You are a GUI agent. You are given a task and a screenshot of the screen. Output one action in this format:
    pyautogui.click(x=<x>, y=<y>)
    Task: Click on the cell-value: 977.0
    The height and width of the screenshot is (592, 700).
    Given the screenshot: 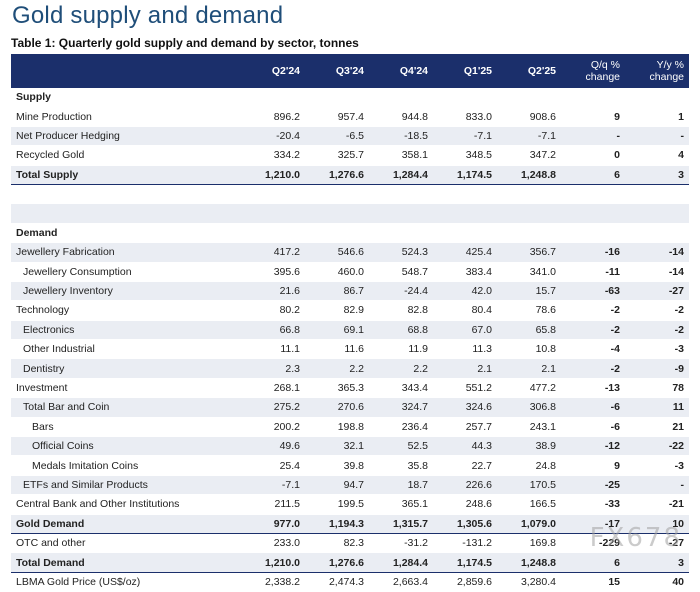 What is the action you would take?
    pyautogui.click(x=273, y=523)
    